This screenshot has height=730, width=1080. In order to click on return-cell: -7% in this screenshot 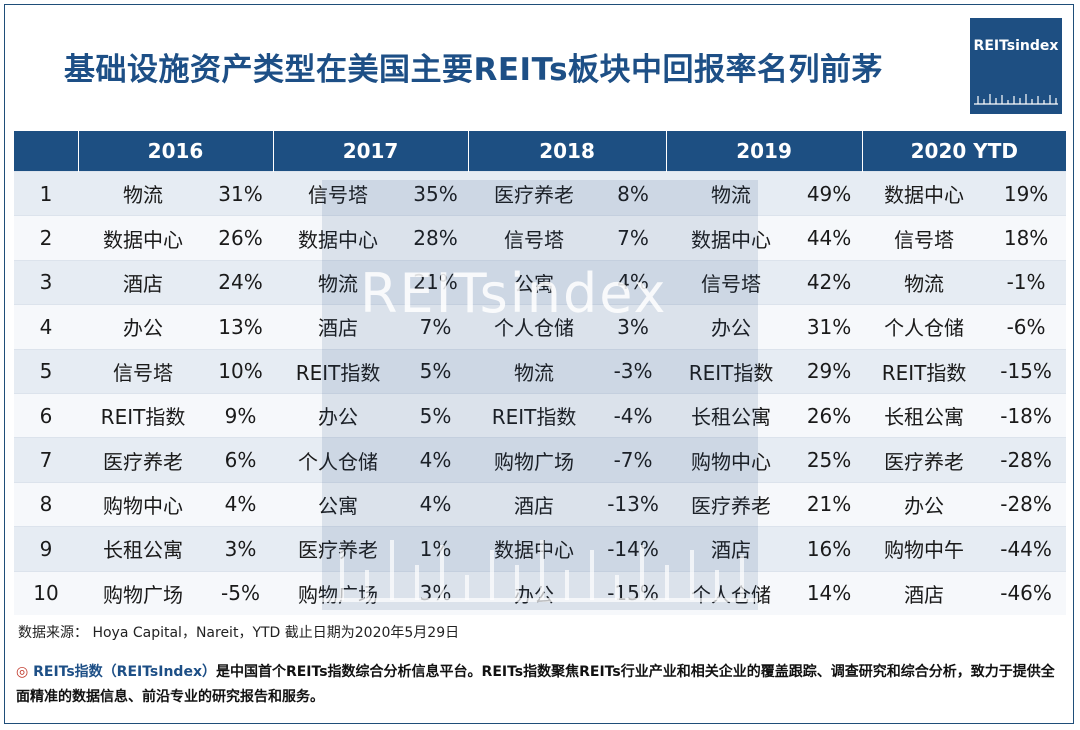, I will do `click(633, 460)`.